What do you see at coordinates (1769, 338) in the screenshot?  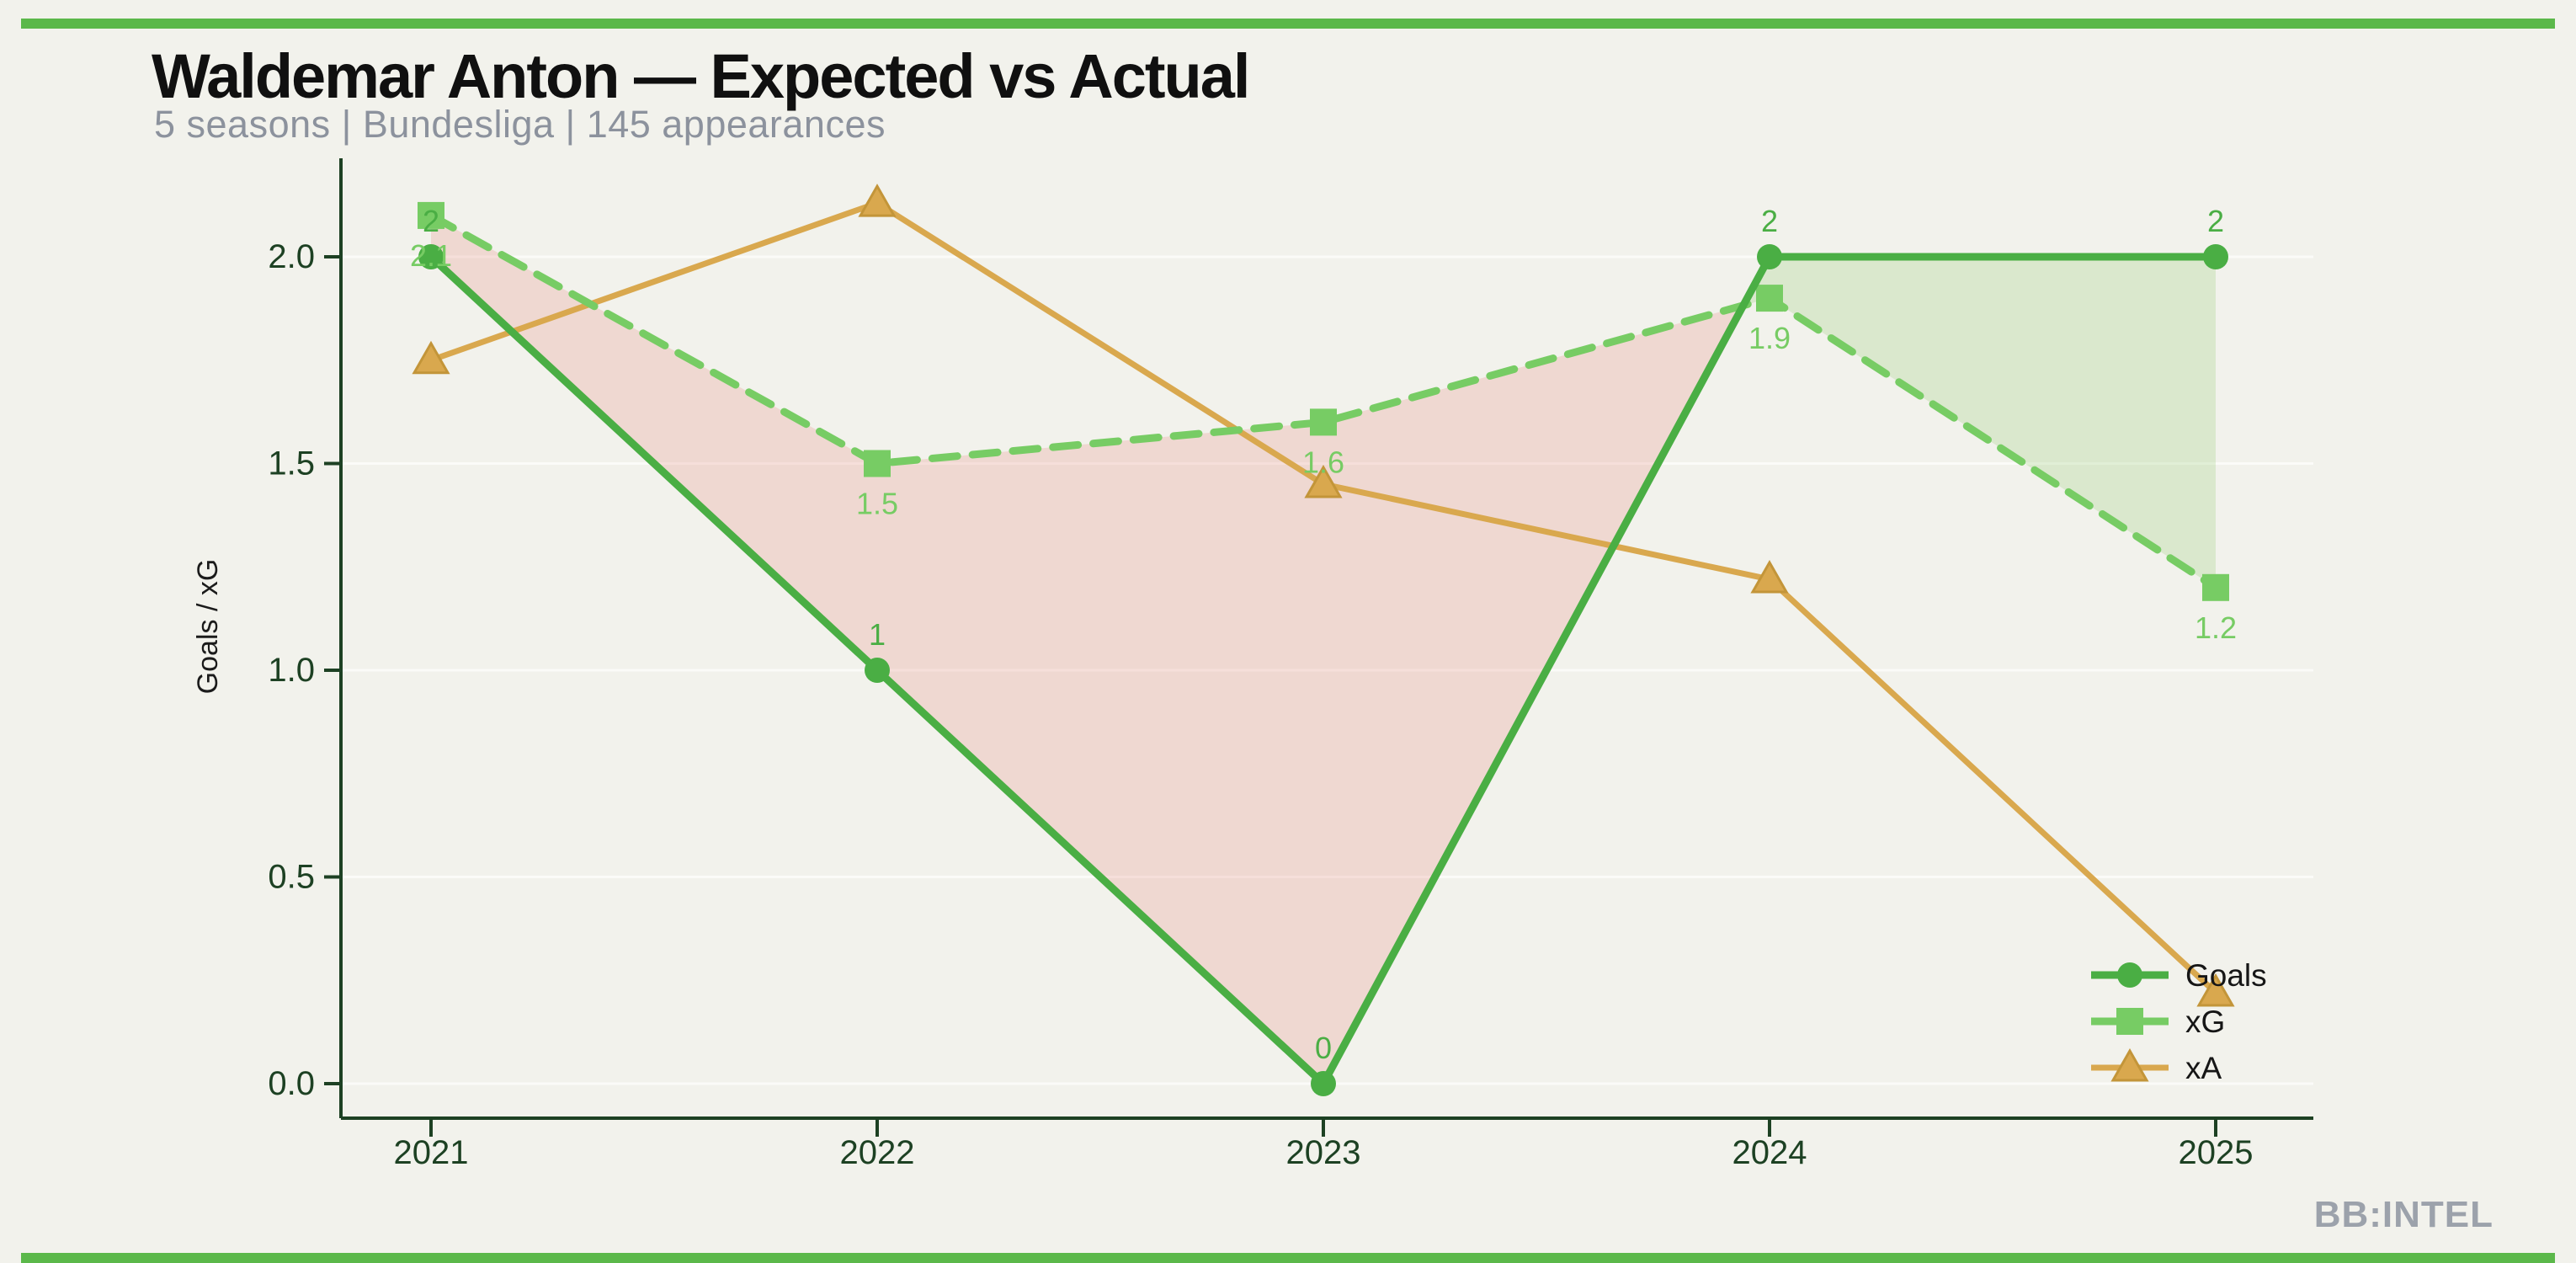 I see `xg-data-label: 1.9` at bounding box center [1769, 338].